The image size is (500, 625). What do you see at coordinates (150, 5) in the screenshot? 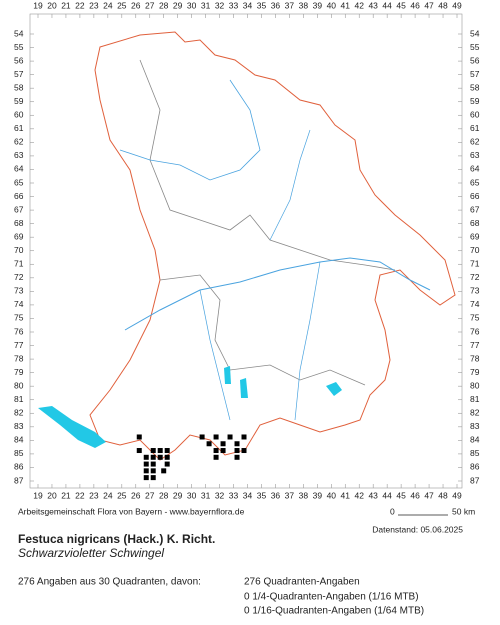
I see `column-label: 27` at bounding box center [150, 5].